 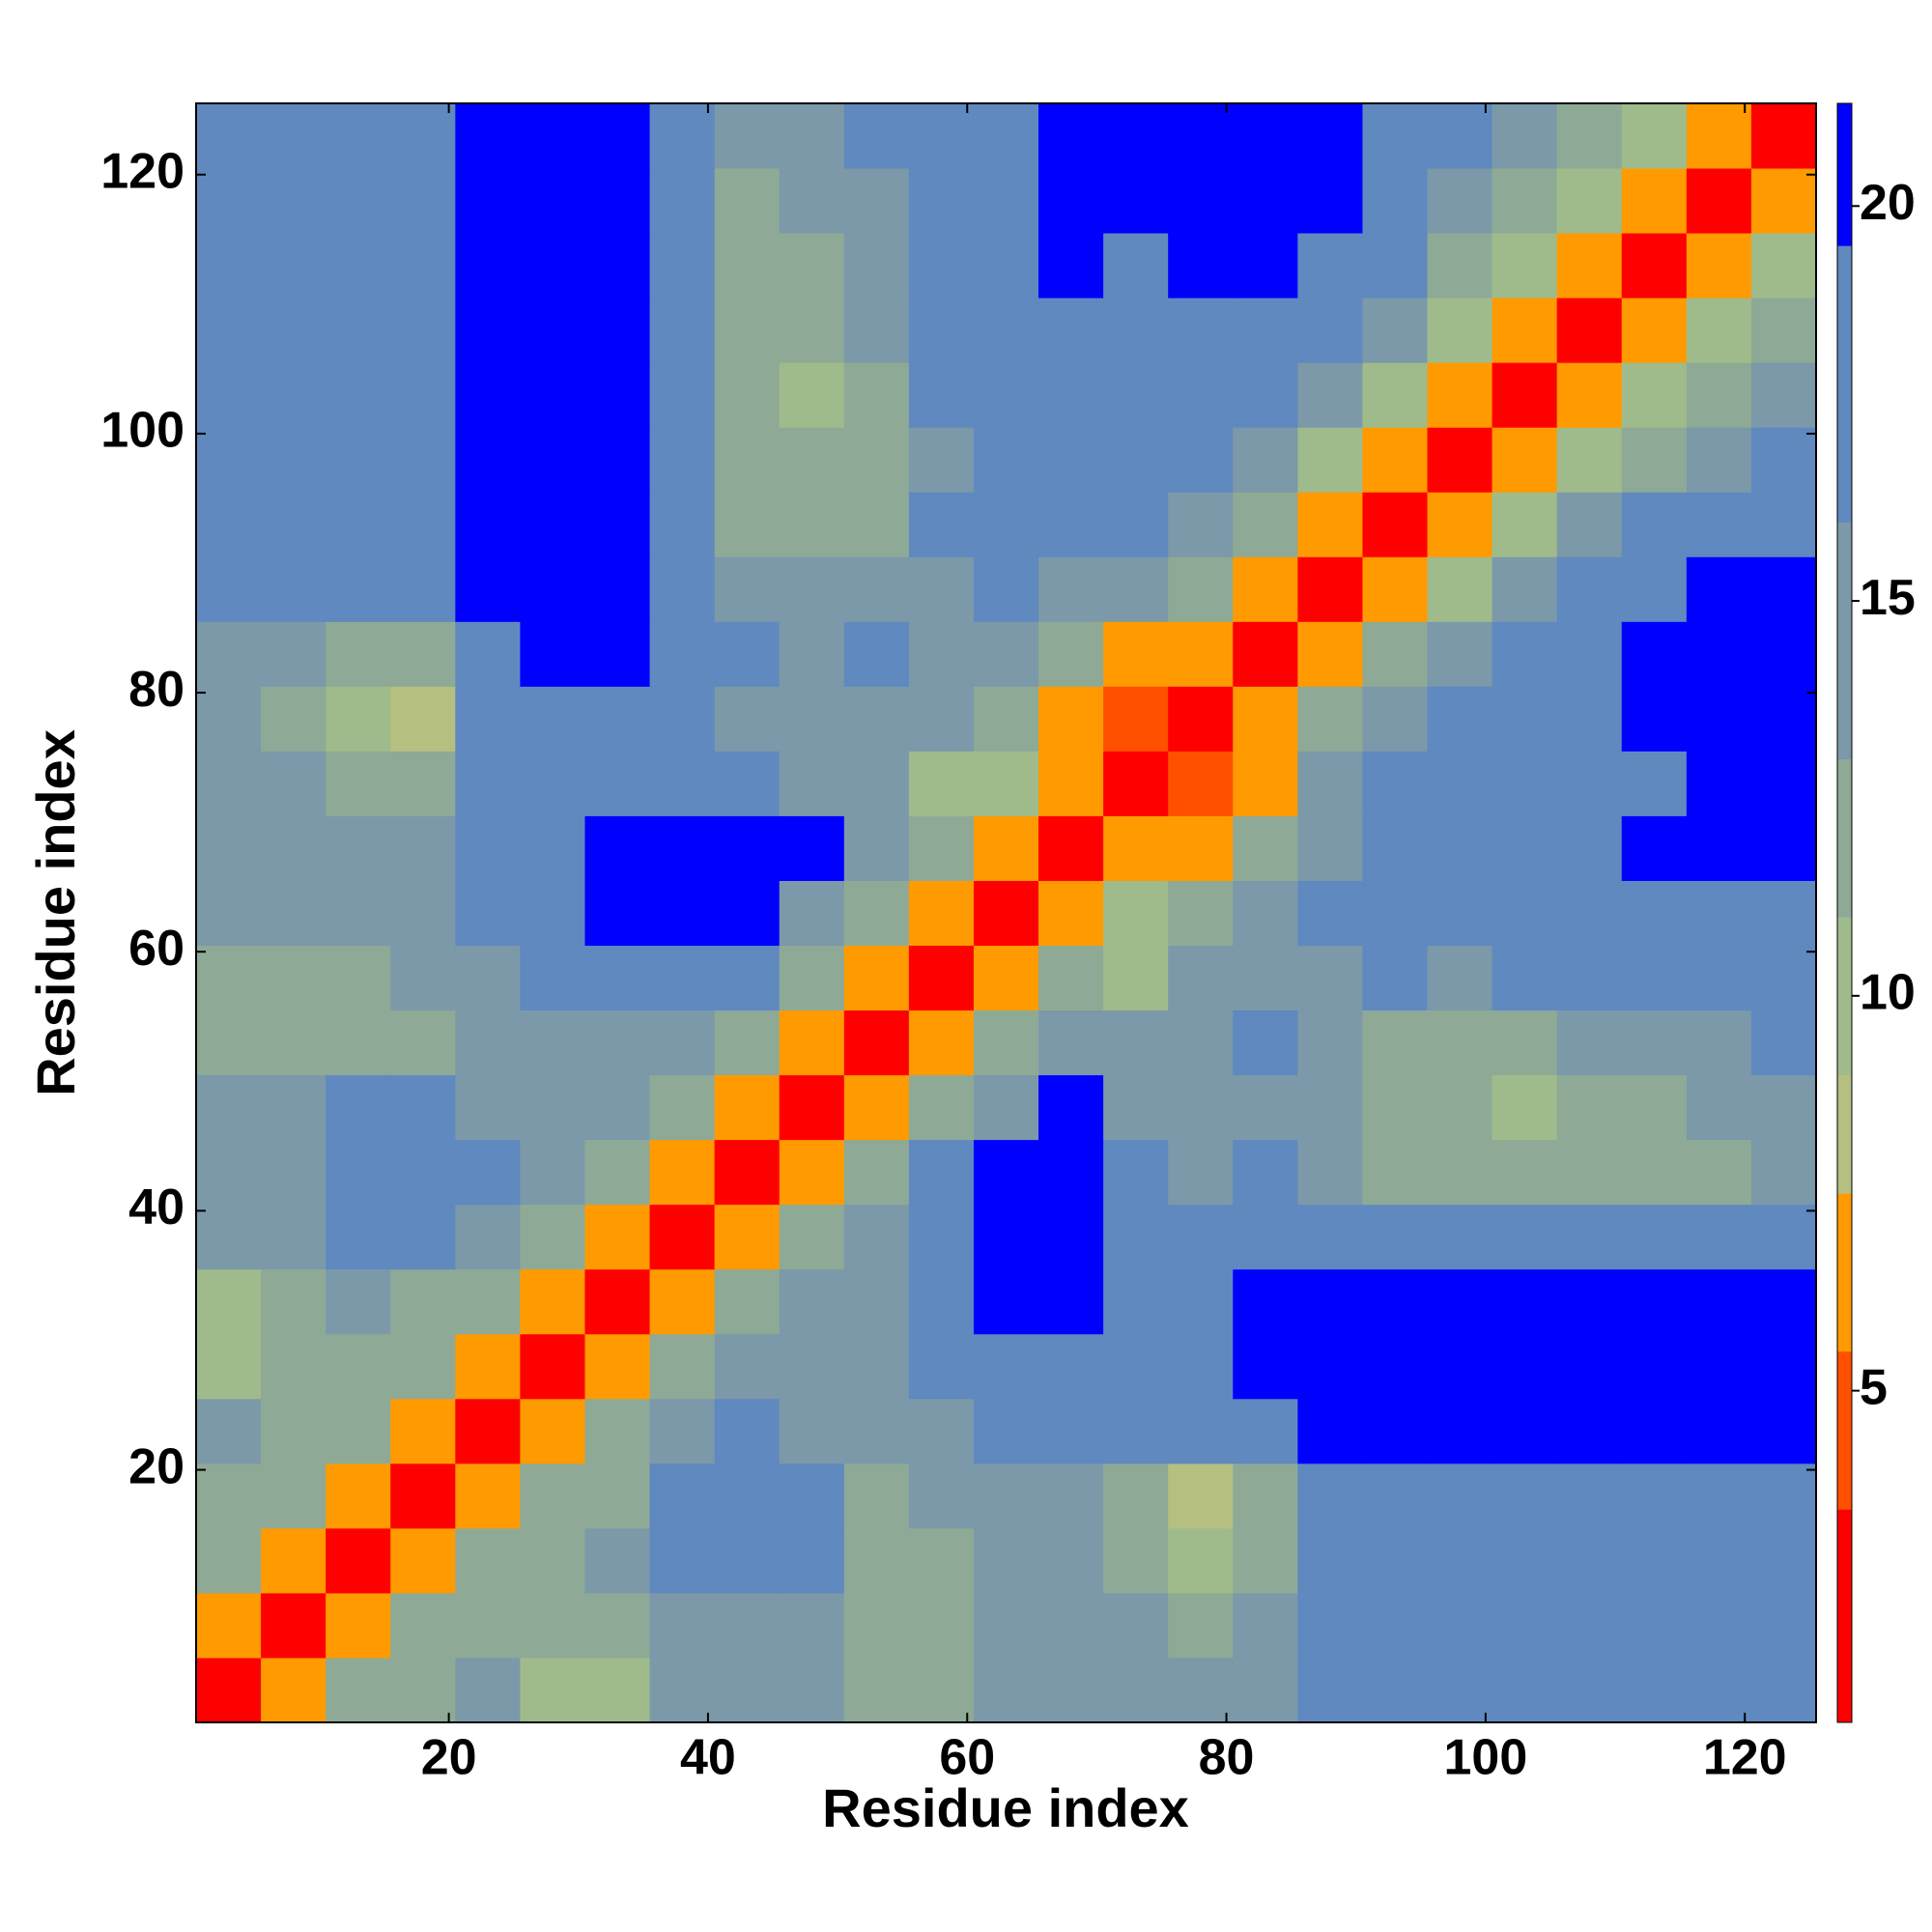 I want to click on colorbar-segment, so click(x=1844, y=1272).